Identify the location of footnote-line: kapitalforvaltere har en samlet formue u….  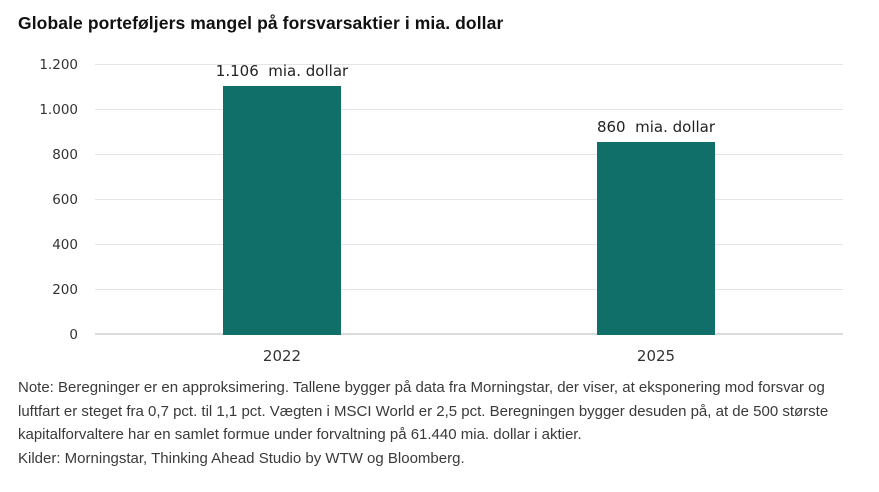
(300, 434).